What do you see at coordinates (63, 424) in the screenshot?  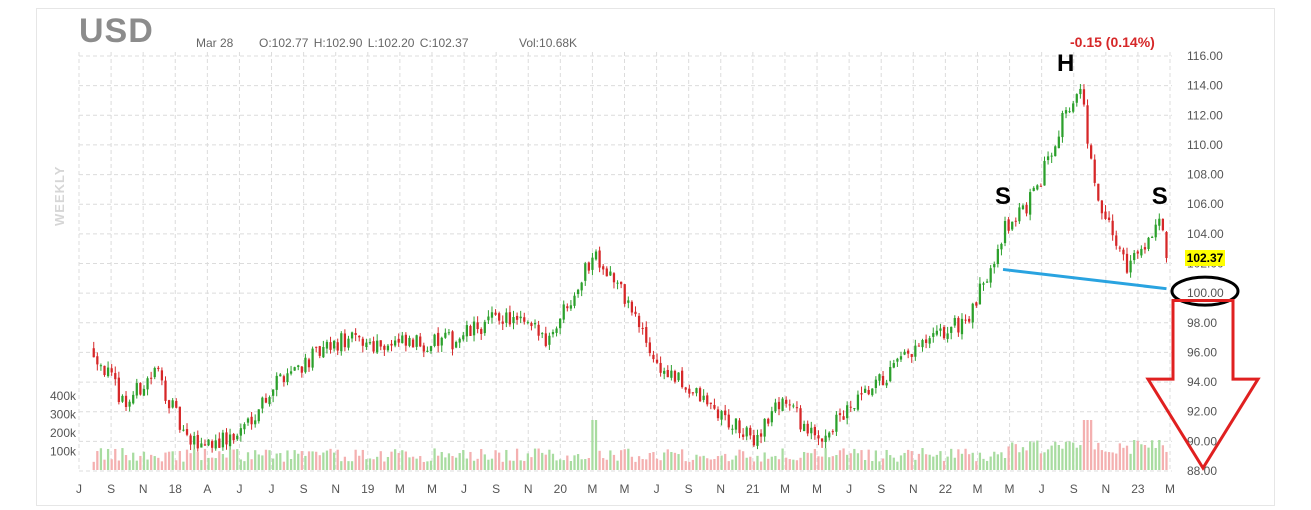 I see `volume-axis: 100k 200k 300k 400k` at bounding box center [63, 424].